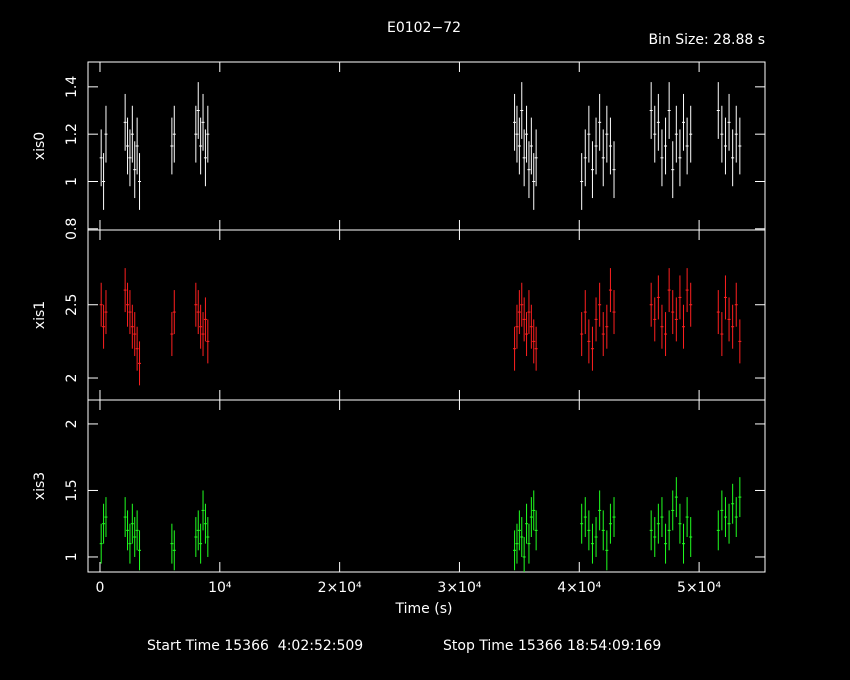 This screenshot has height=680, width=850. What do you see at coordinates (72, 229) in the screenshot?
I see `y-tick-label: 0.8` at bounding box center [72, 229].